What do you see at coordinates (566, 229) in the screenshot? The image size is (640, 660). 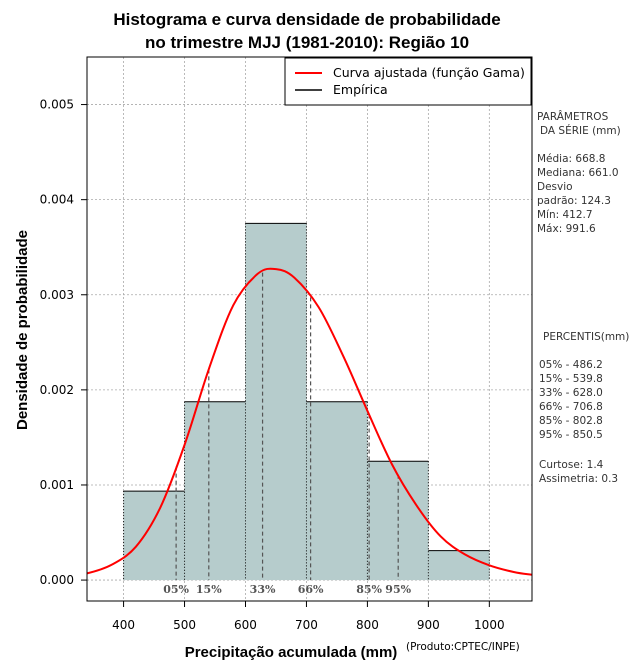 I see `param-max: Máx: 991.6` at bounding box center [566, 229].